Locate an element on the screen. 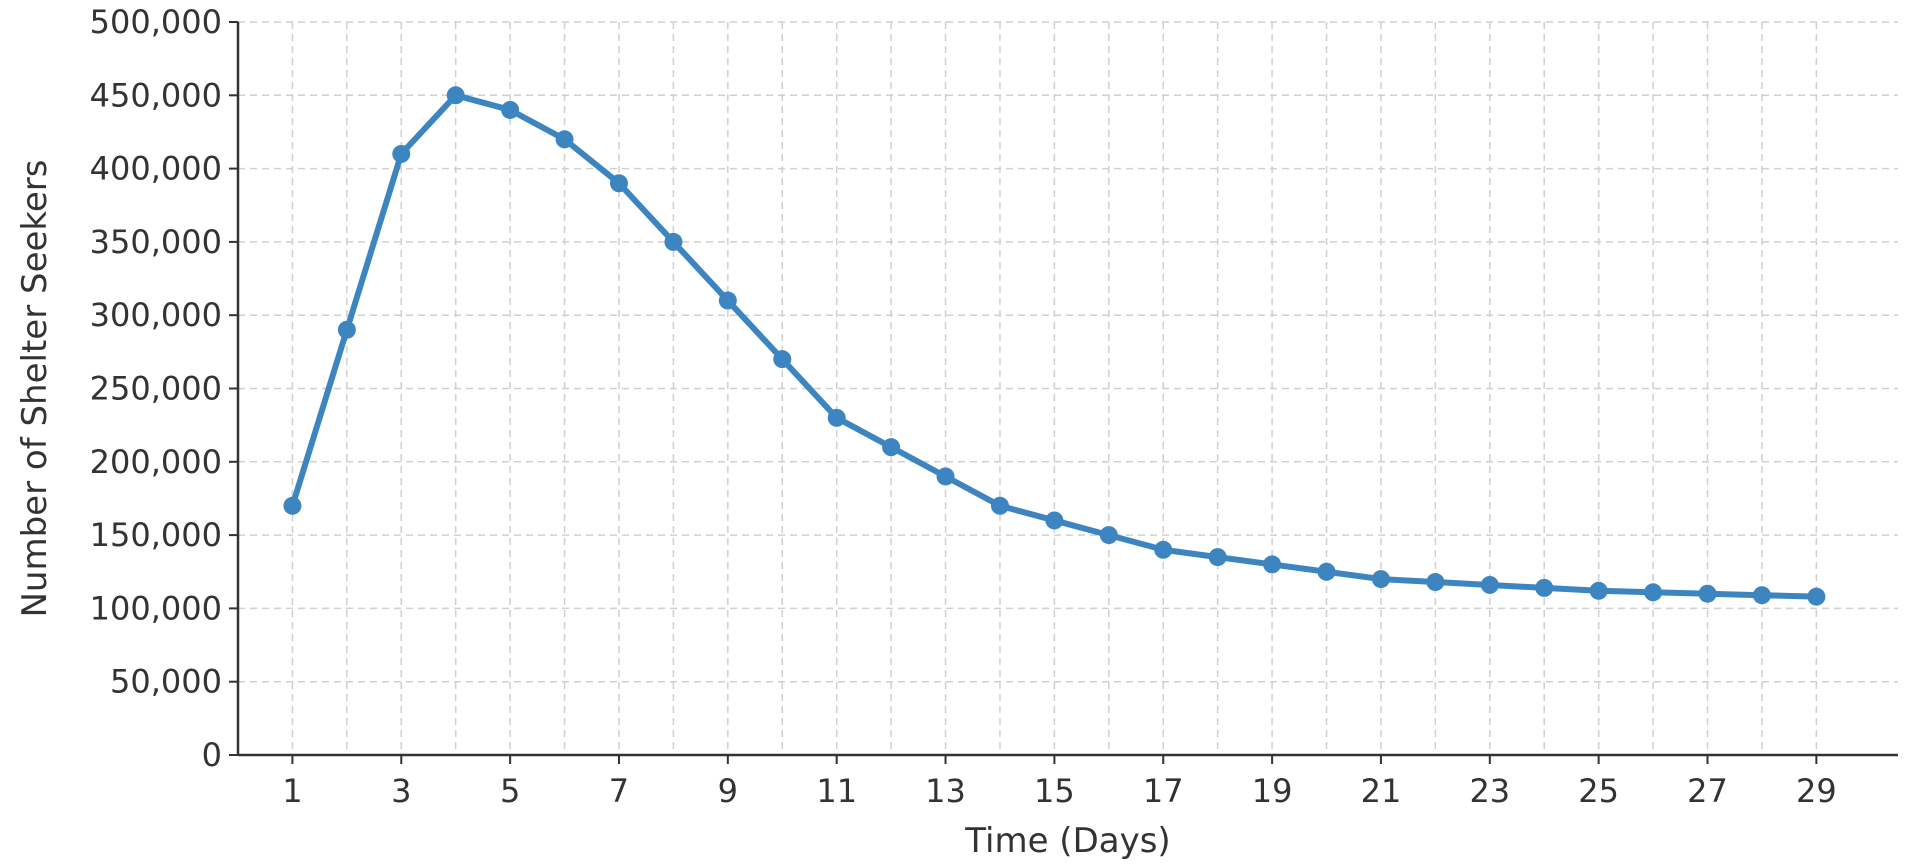  y-tick-label: 100,000 is located at coordinates (156, 608).